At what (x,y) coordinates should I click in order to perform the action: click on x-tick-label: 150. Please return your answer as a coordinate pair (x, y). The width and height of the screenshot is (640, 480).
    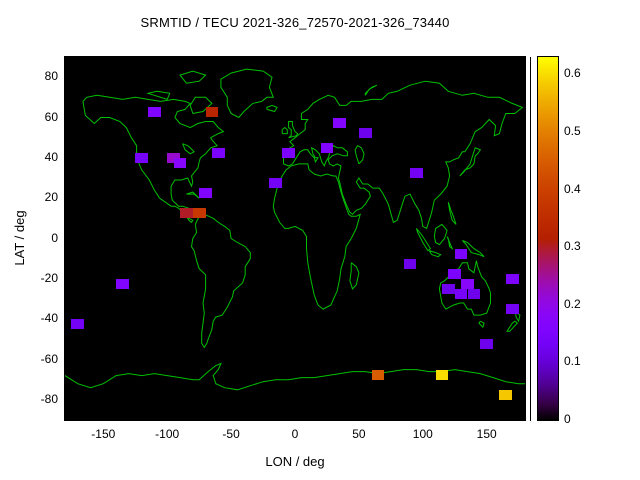
    Looking at the image, I should click on (486, 434).